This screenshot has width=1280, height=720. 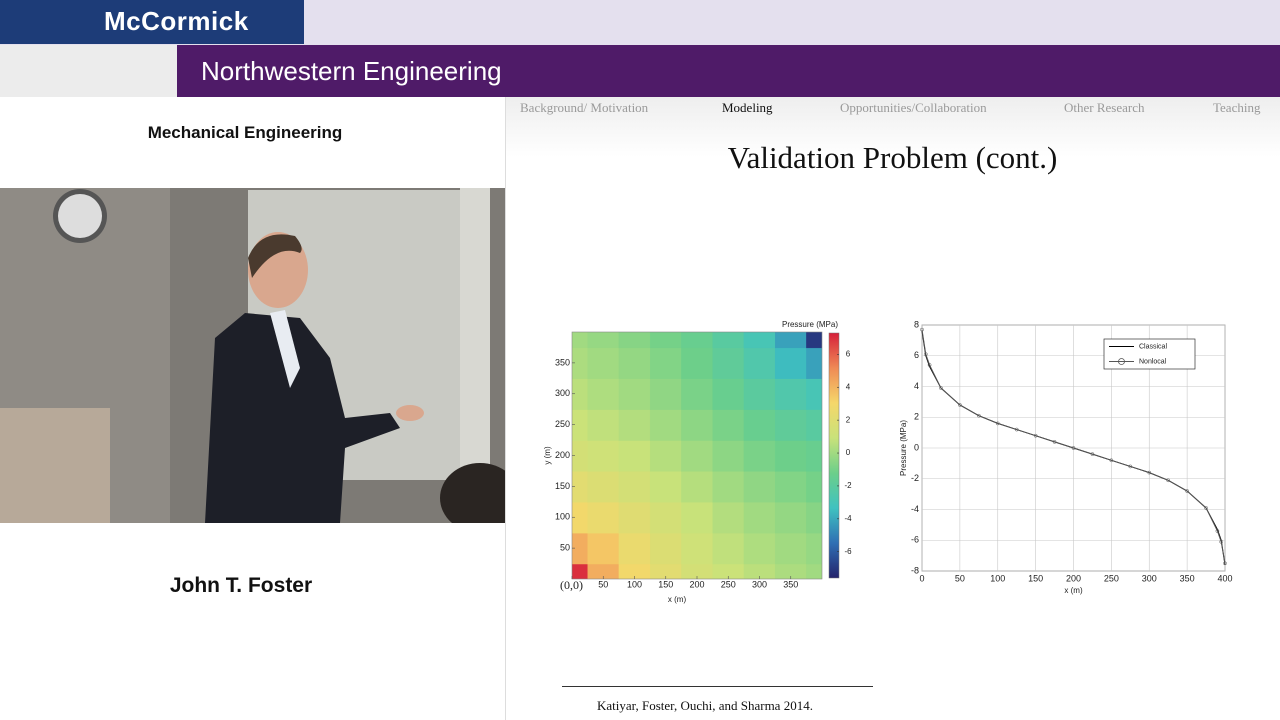 What do you see at coordinates (55, 465) in the screenshot?
I see `podium` at bounding box center [55, 465].